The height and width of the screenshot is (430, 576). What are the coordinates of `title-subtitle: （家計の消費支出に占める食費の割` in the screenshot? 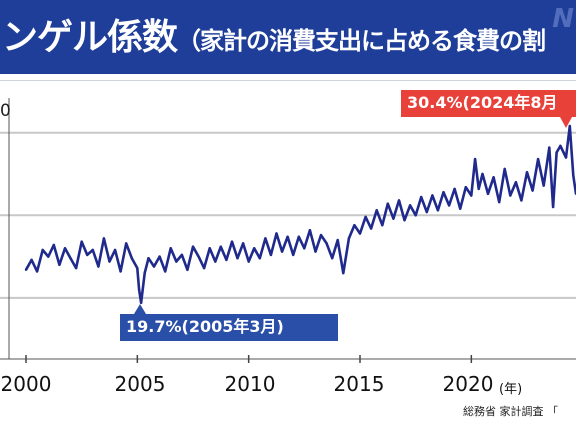 It's located at (361, 41).